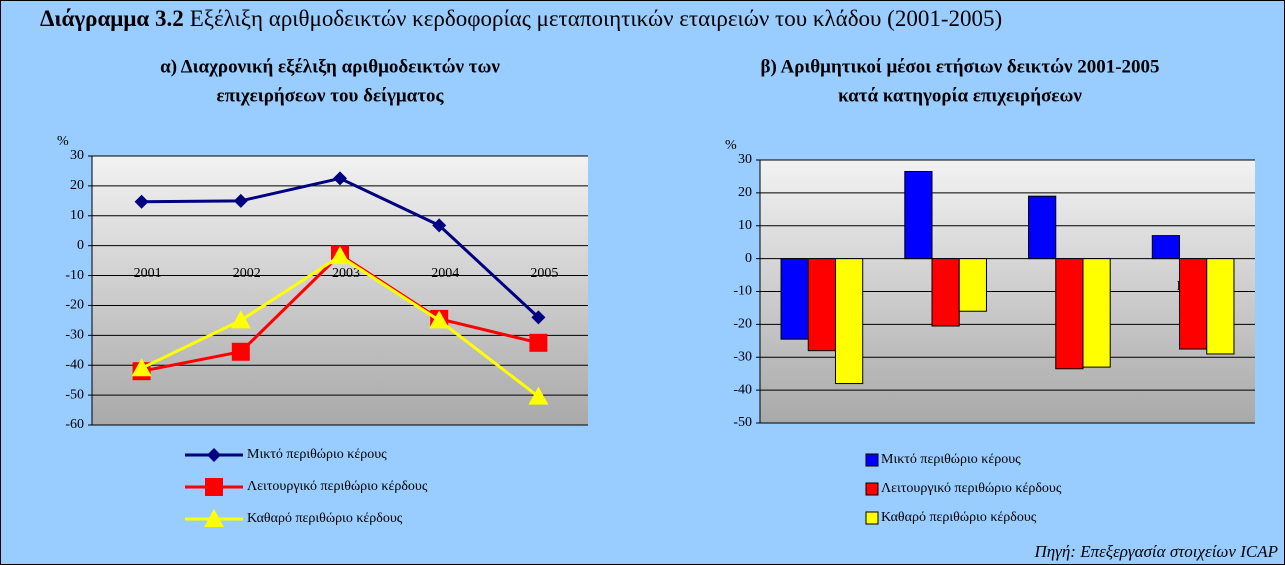 The width and height of the screenshot is (1285, 565). Describe the element at coordinates (330, 95) in the screenshot. I see `chart-title: επιχειρήσεων του δείγματος` at that location.